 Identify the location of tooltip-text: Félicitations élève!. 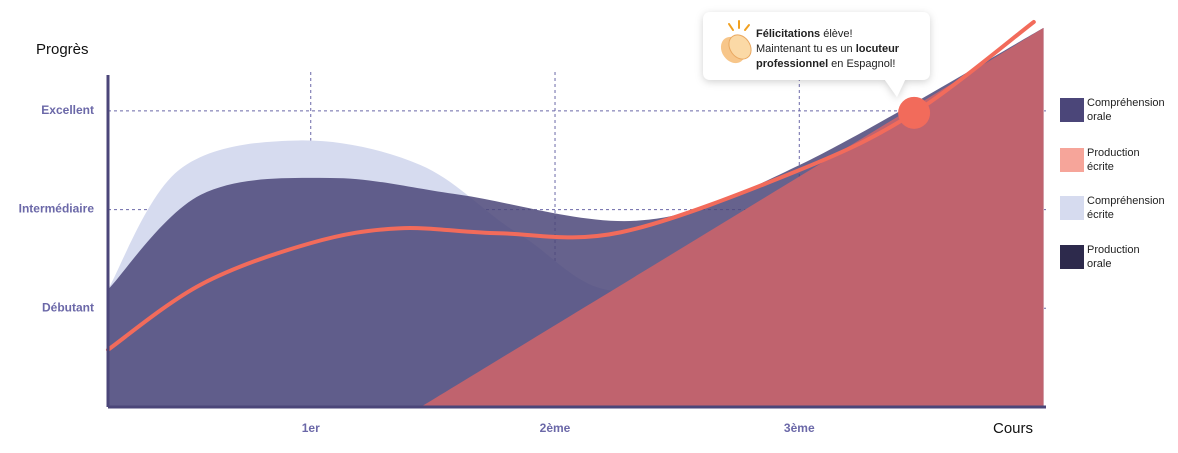
(804, 34).